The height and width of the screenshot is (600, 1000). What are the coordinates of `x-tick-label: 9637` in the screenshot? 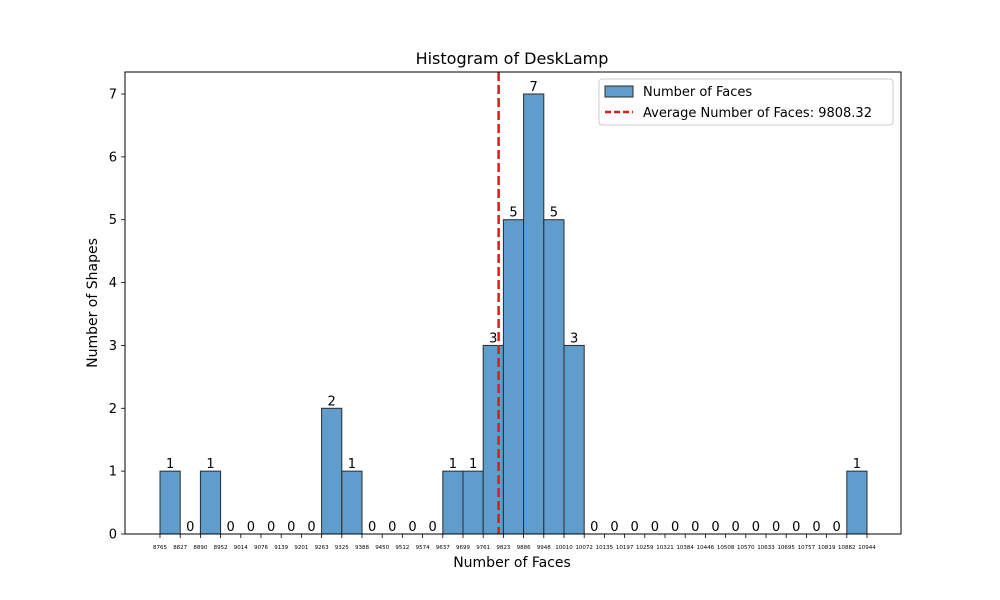 It's located at (443, 548).